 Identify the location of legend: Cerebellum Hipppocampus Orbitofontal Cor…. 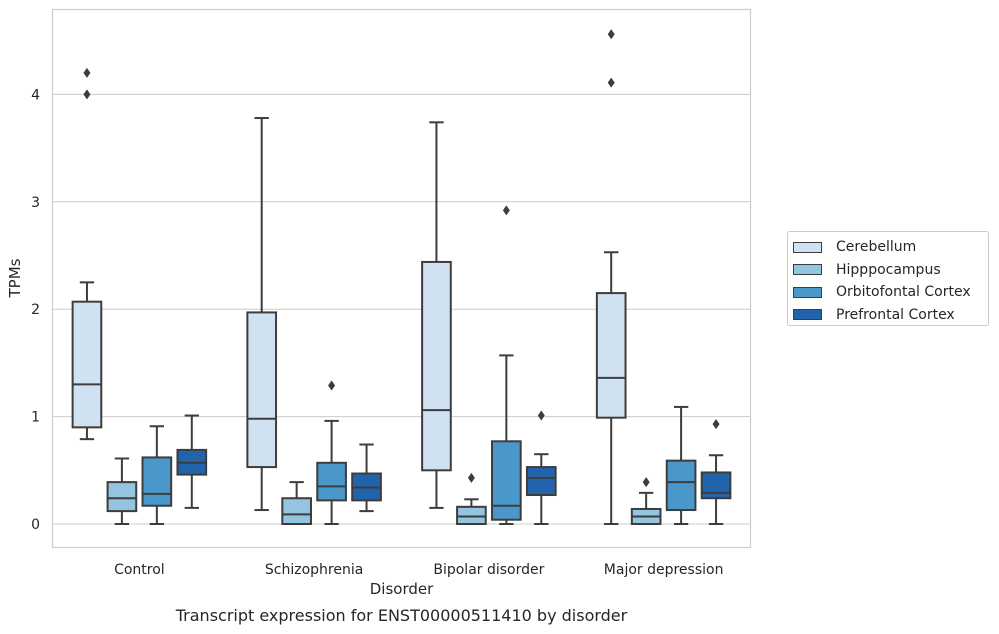
(888, 278).